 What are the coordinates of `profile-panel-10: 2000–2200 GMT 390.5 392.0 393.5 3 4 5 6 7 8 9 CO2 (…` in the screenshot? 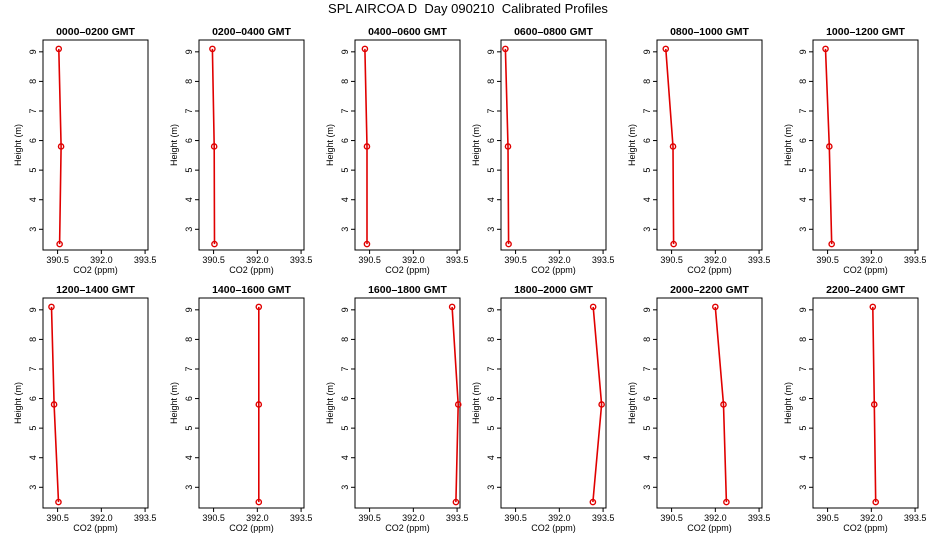 It's located at (698, 408).